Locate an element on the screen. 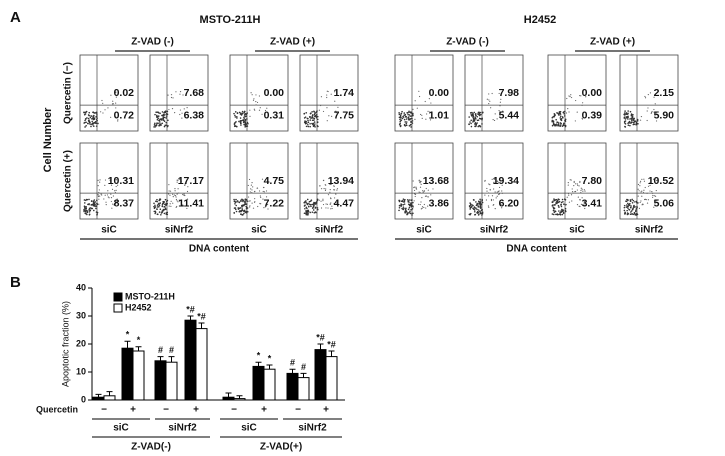 Image resolution: width=725 pixels, height=456 pixels. upper-percent: 0.00 is located at coordinates (274, 93).